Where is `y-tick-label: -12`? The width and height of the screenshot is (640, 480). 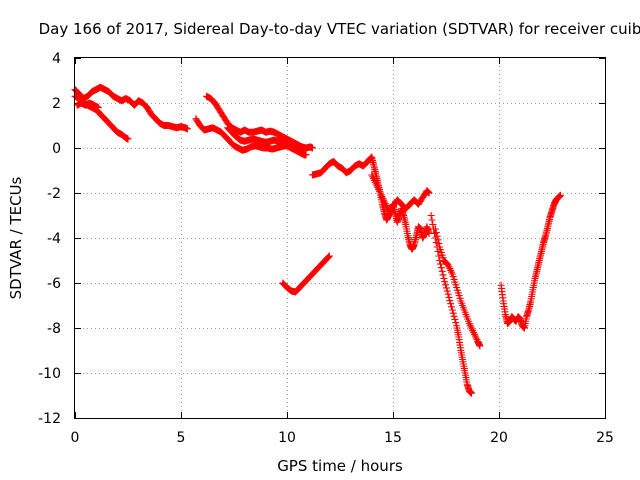
y-tick-label: -12 is located at coordinates (49, 419).